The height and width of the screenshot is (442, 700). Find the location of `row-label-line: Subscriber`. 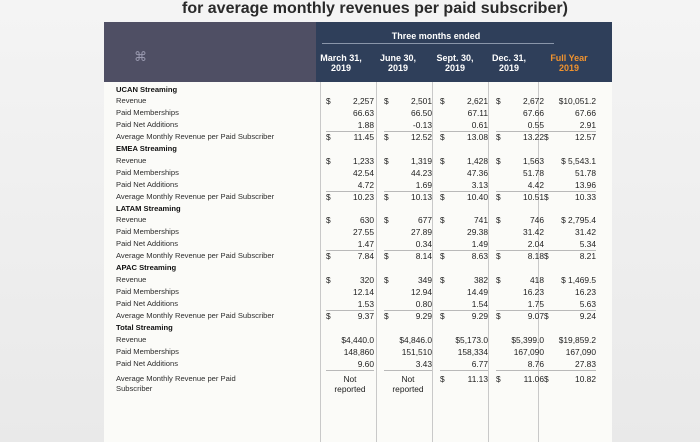

row-label-line: Subscriber is located at coordinates (134, 388).